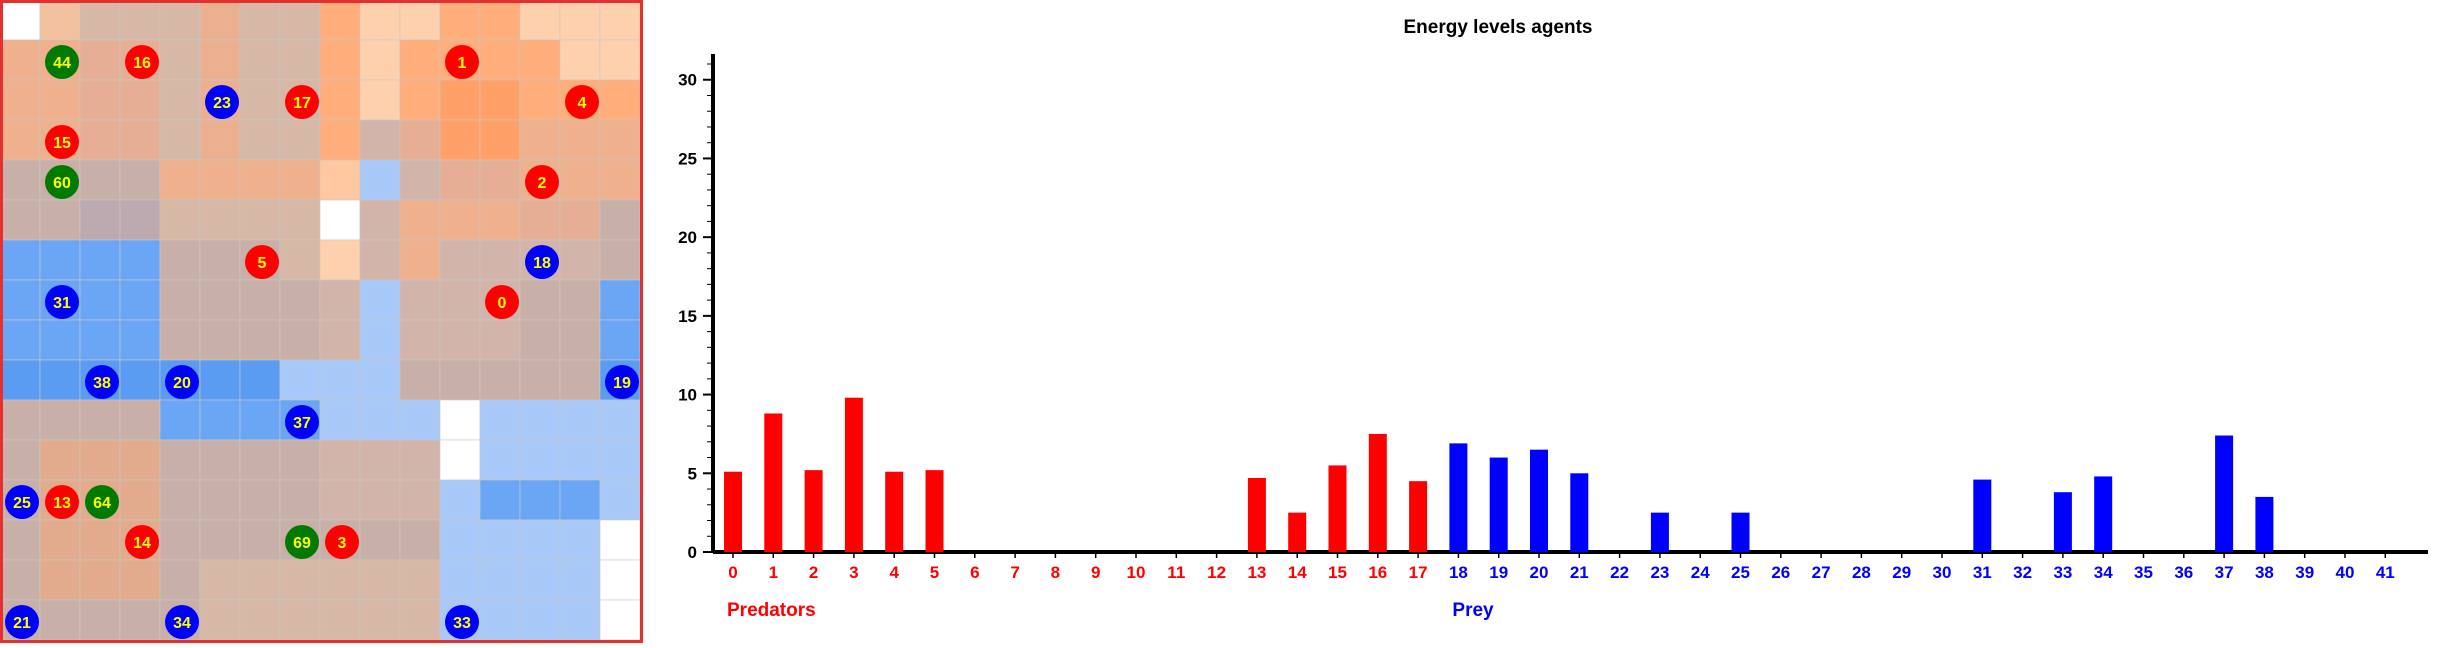  Describe the element at coordinates (2183, 572) in the screenshot. I see `x-tick-label: 36` at that location.